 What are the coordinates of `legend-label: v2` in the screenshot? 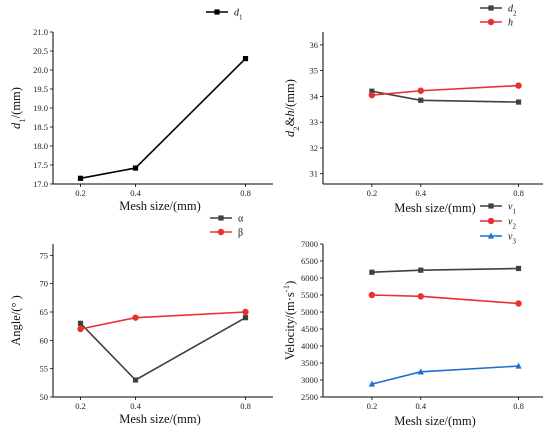 It's located at (512, 224).